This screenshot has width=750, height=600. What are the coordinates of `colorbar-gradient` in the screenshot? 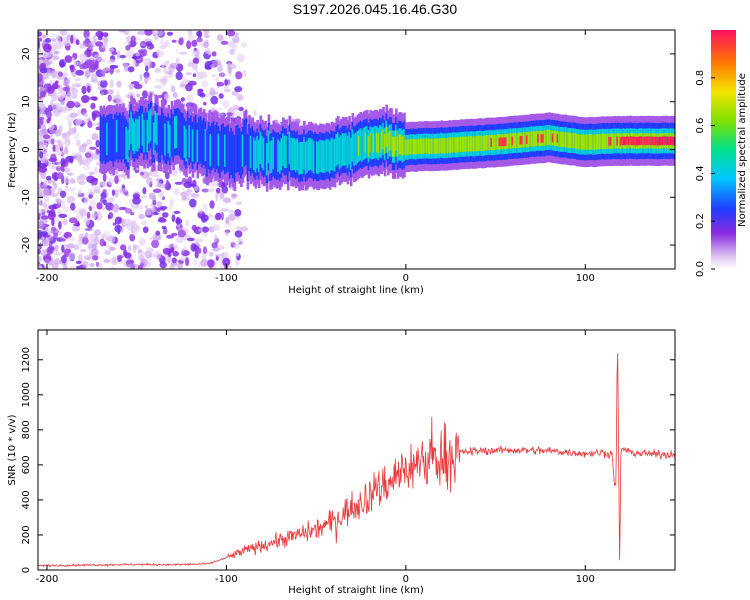 It's located at (723, 149).